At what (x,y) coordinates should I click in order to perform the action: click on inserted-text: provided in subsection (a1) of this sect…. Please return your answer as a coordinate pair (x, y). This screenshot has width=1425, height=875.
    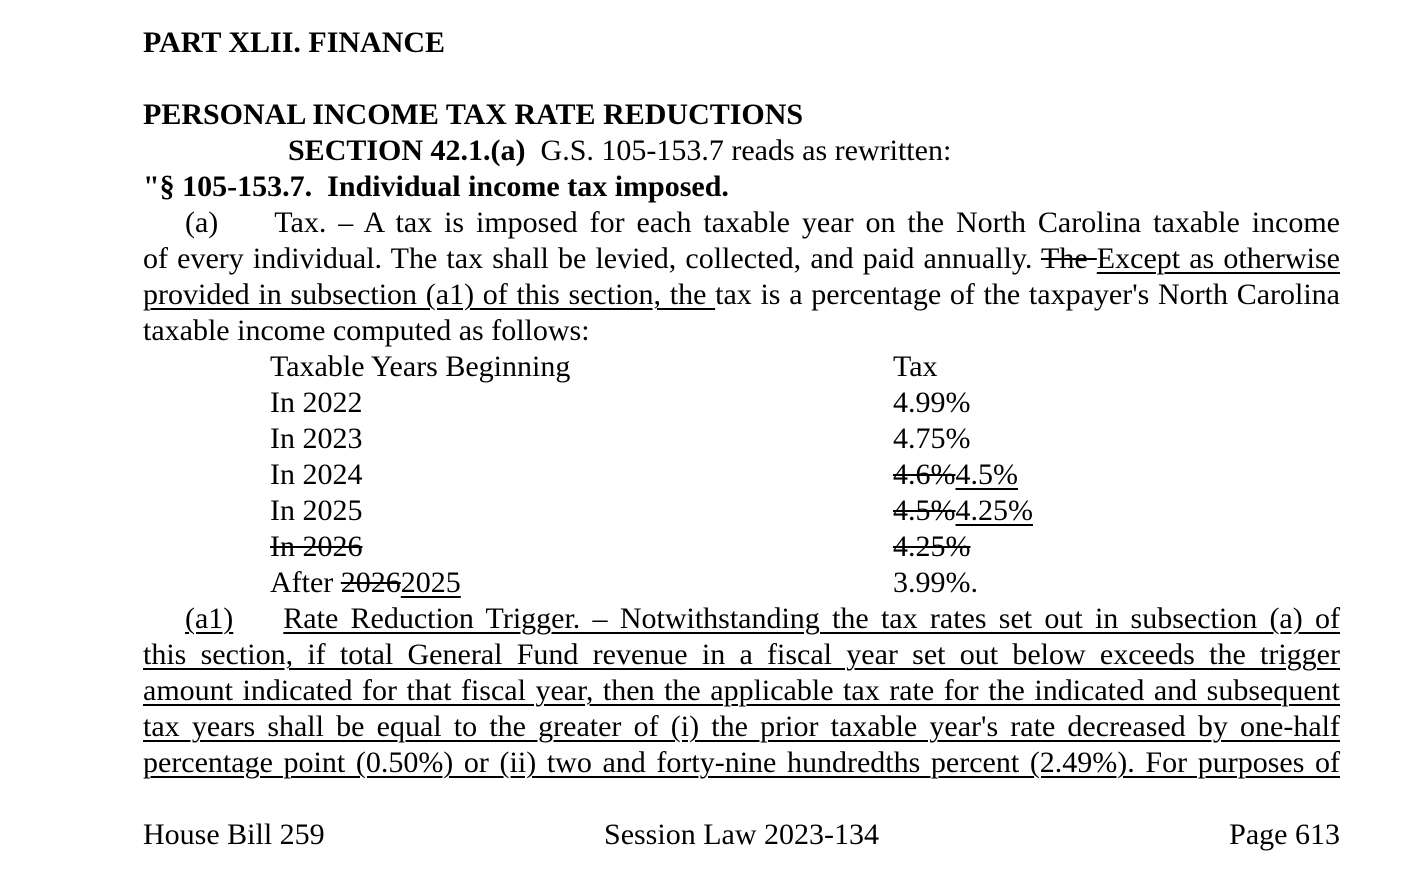
    Looking at the image, I should click on (429, 294).